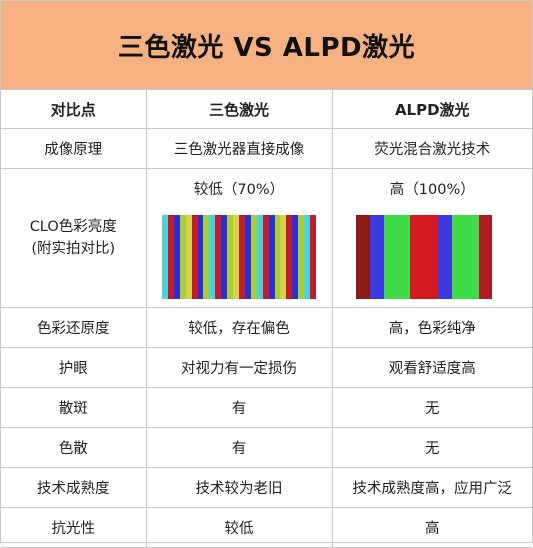  I want to click on cell-alpd: 荧光混合激光技术, so click(431, 148).